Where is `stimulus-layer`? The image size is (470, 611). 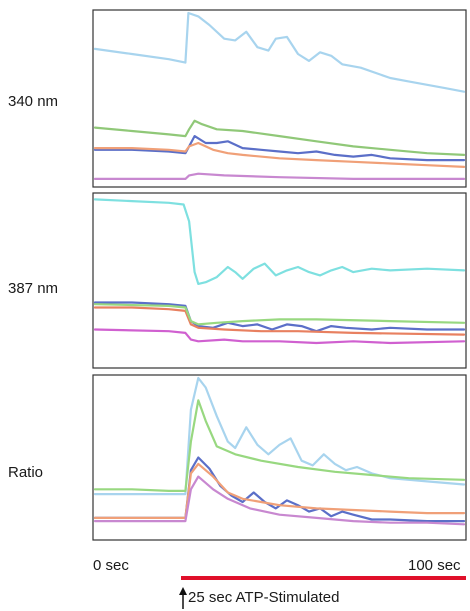
stimulus-layer is located at coordinates (322, 592).